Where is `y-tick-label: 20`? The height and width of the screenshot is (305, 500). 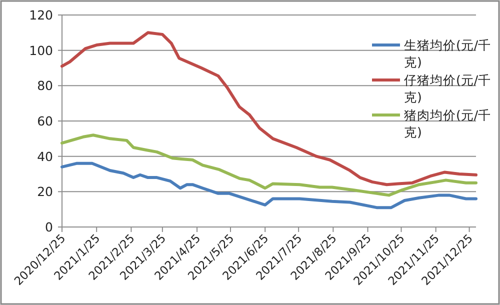
y-tick-label: 20 is located at coordinates (45, 192).